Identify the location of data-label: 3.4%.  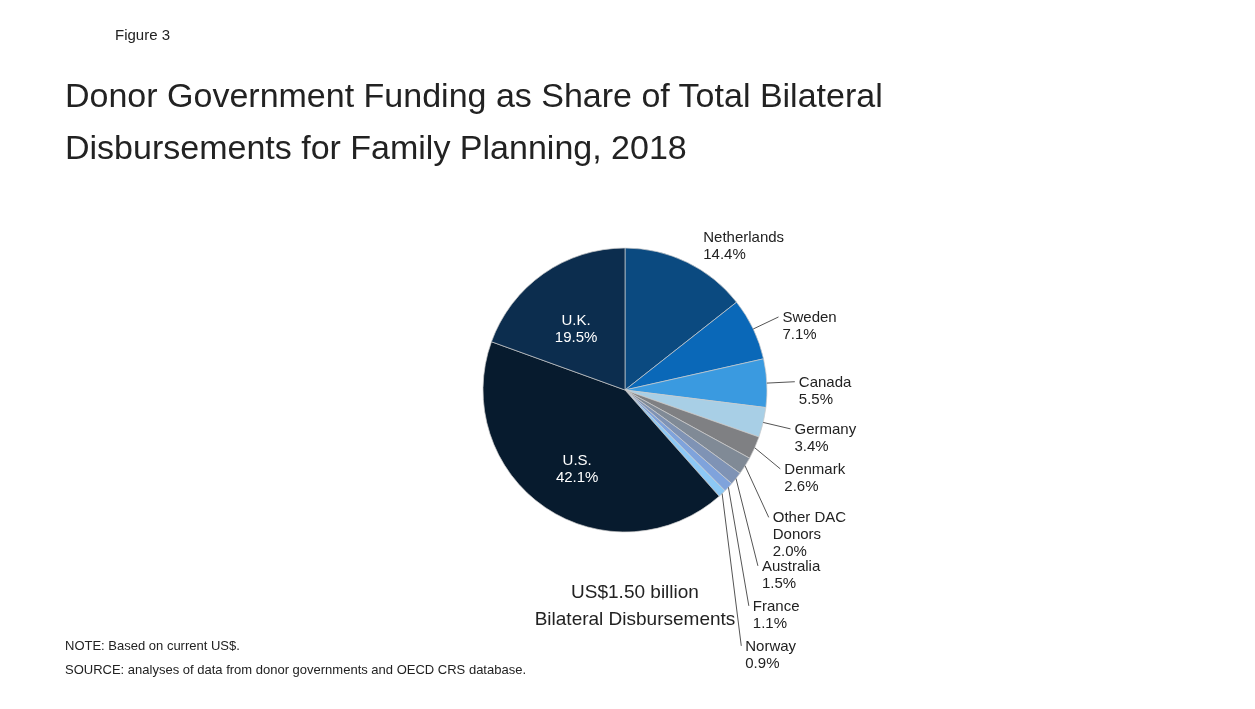
(811, 445).